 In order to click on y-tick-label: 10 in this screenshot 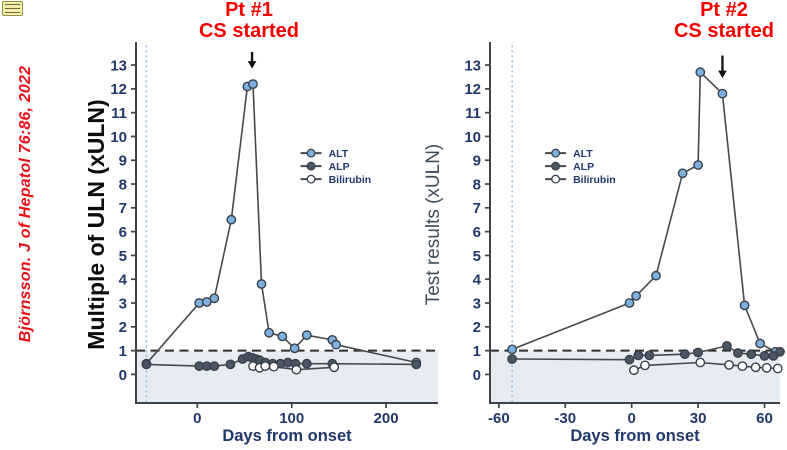, I will do `click(472, 137)`.